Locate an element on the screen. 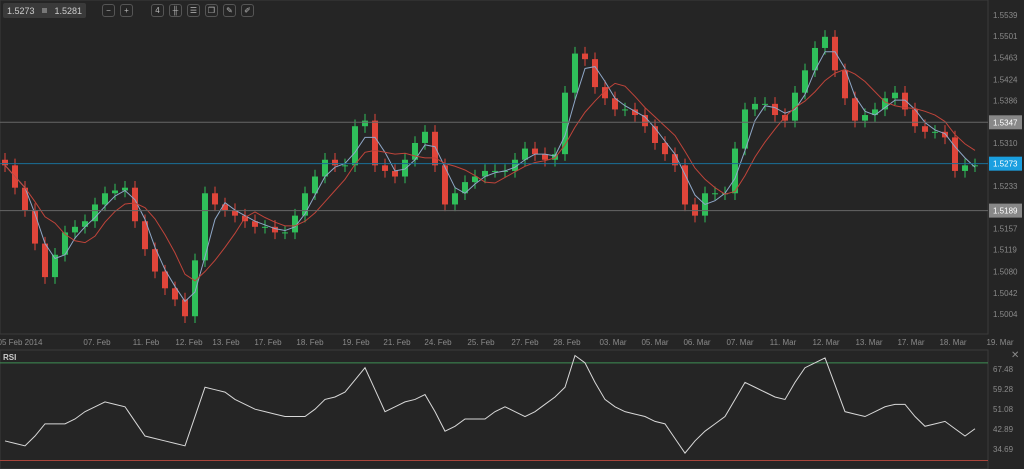 This screenshot has height=469, width=1024. time-tick: 25. Feb is located at coordinates (481, 342).